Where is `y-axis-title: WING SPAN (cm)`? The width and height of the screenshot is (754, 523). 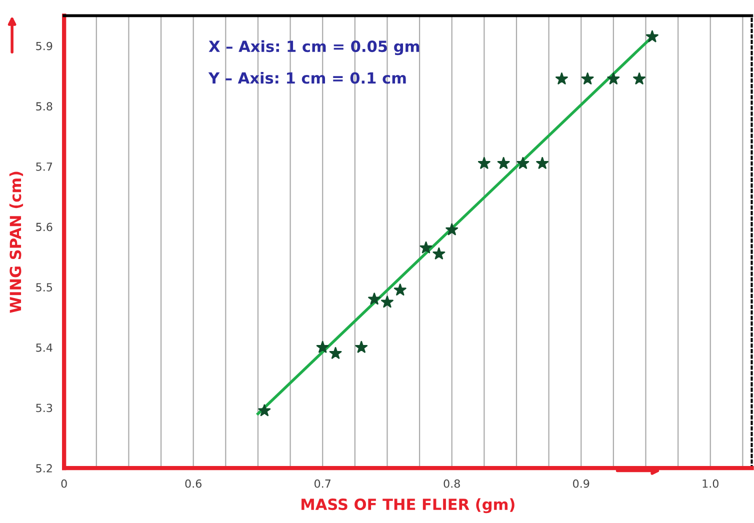 y-axis-title: WING SPAN (cm) is located at coordinates (16, 242).